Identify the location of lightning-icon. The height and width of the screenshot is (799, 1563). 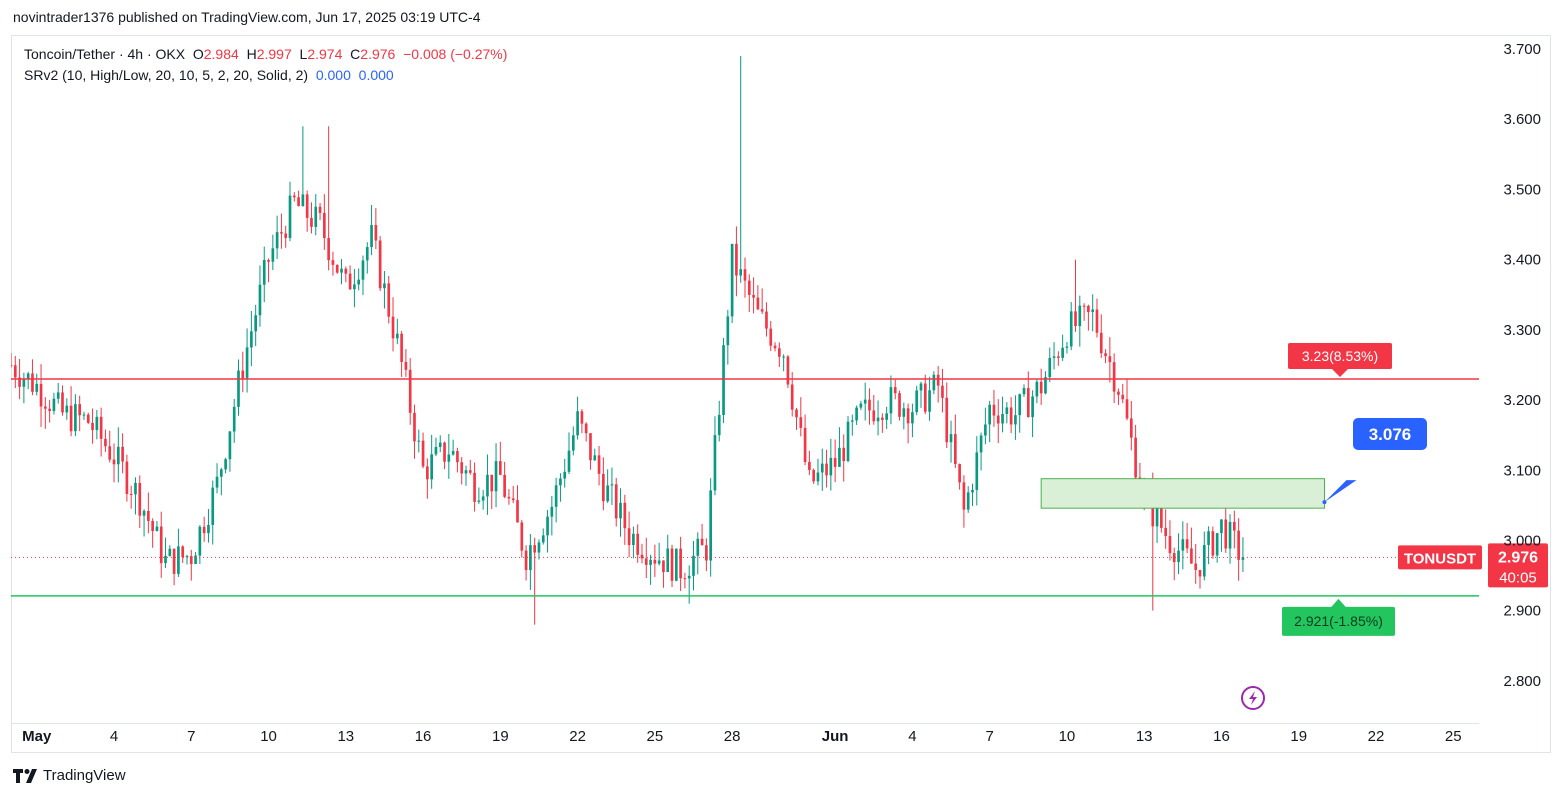
(1253, 698).